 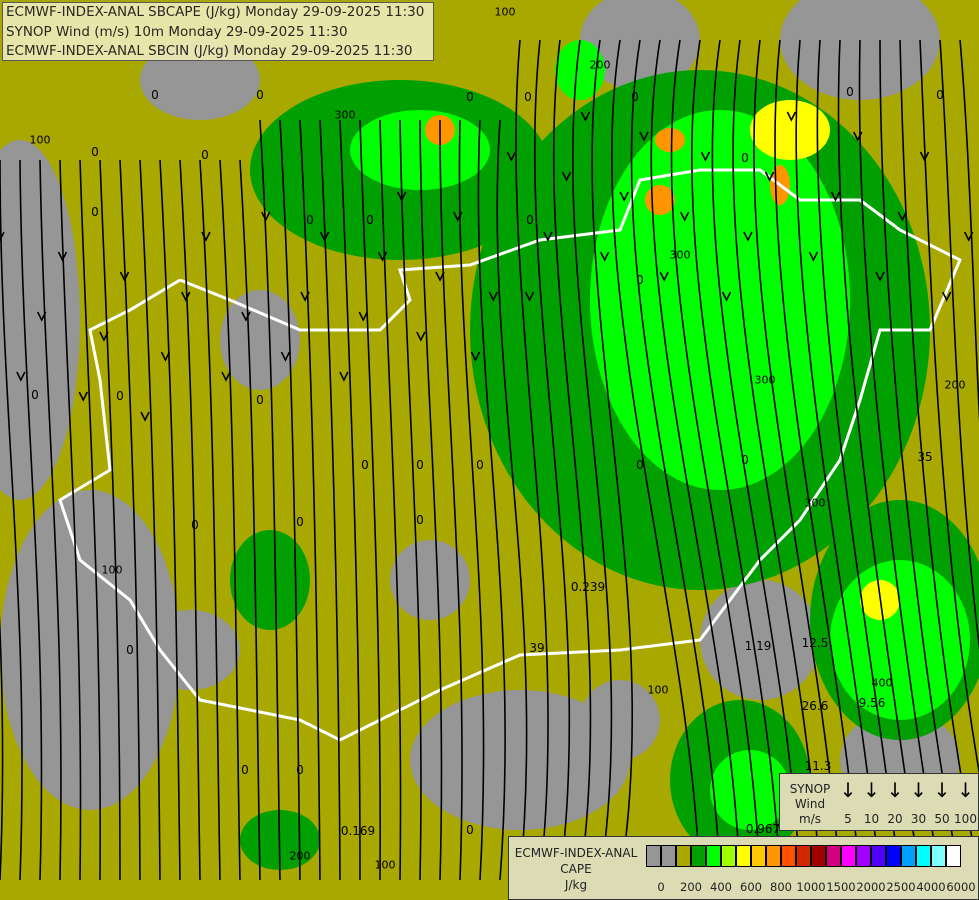 What do you see at coordinates (810, 789) in the screenshot?
I see `wind-legend-title: SYNOP` at bounding box center [810, 789].